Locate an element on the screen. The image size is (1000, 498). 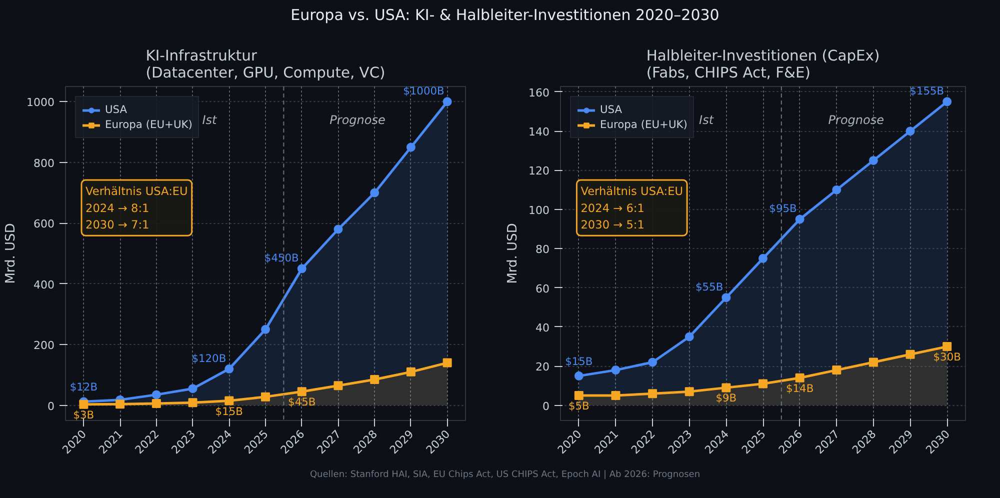
y-tick-label: 400 is located at coordinates (44, 285).